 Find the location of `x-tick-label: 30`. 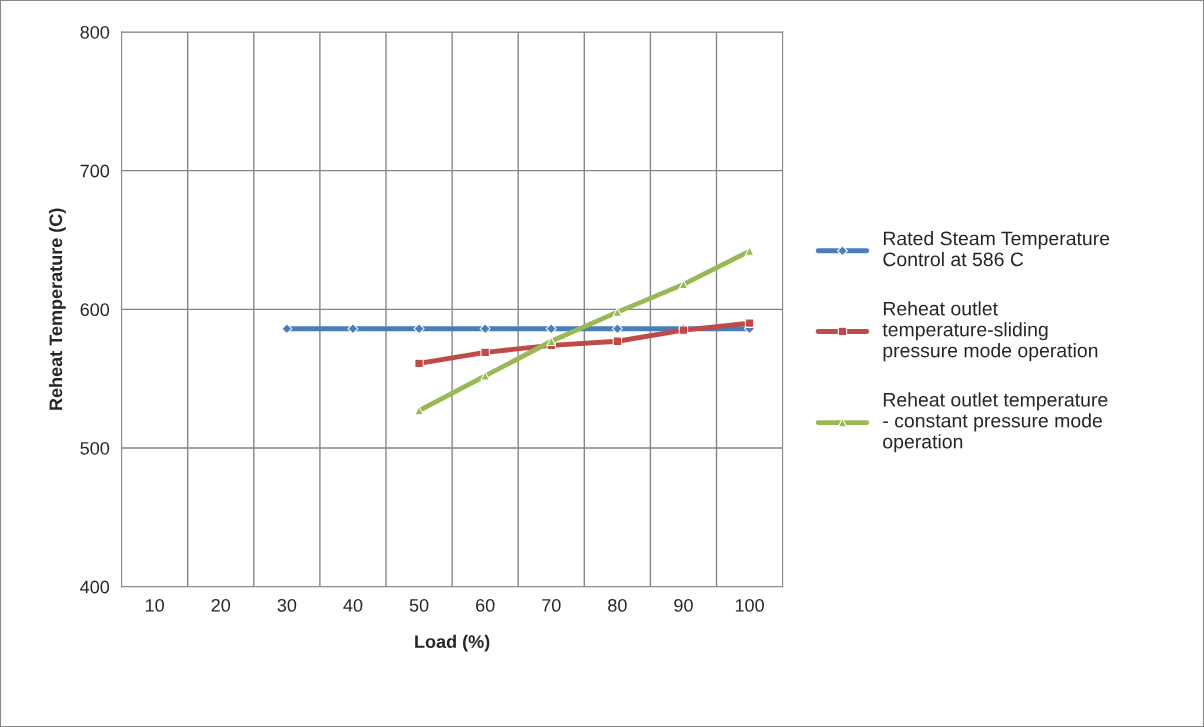

x-tick-label: 30 is located at coordinates (287, 605).